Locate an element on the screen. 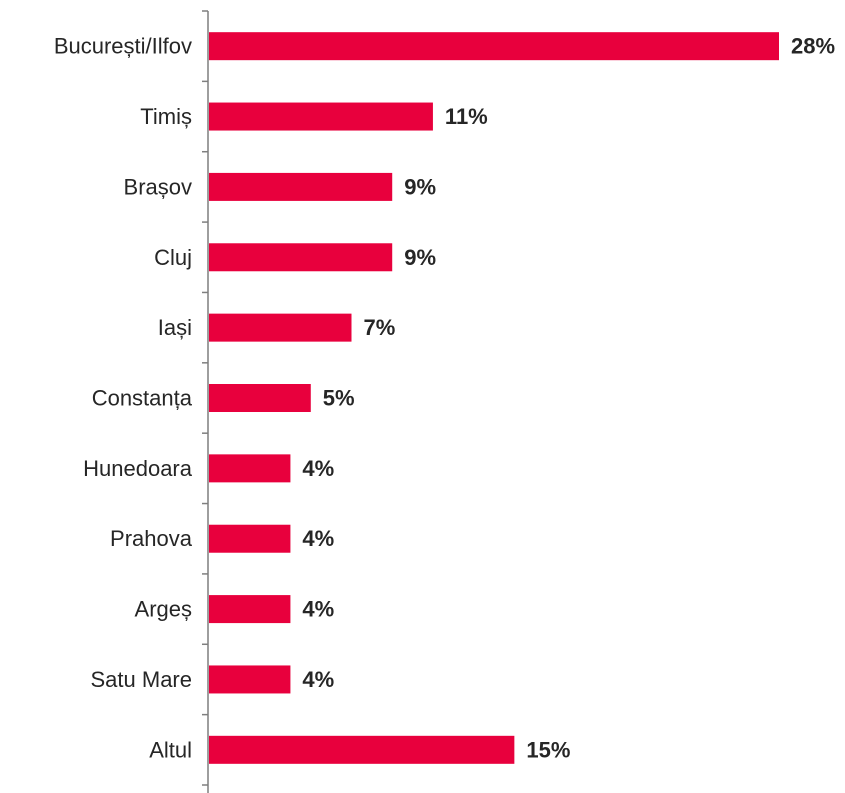  value-label: 15% is located at coordinates (548, 749).